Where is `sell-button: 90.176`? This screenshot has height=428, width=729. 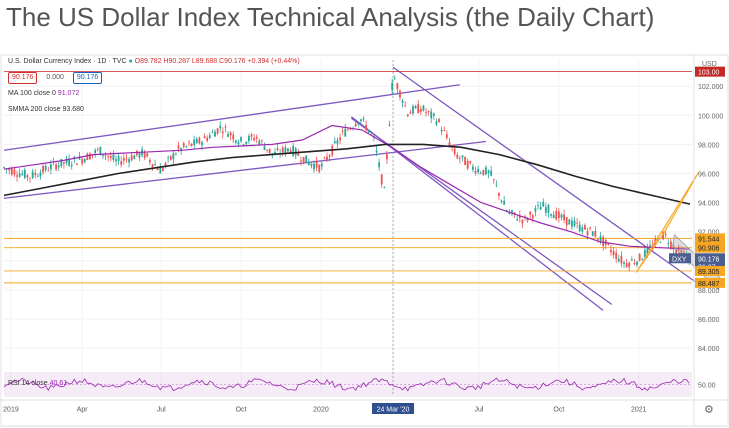
sell-button: 90.176 is located at coordinates (23, 78).